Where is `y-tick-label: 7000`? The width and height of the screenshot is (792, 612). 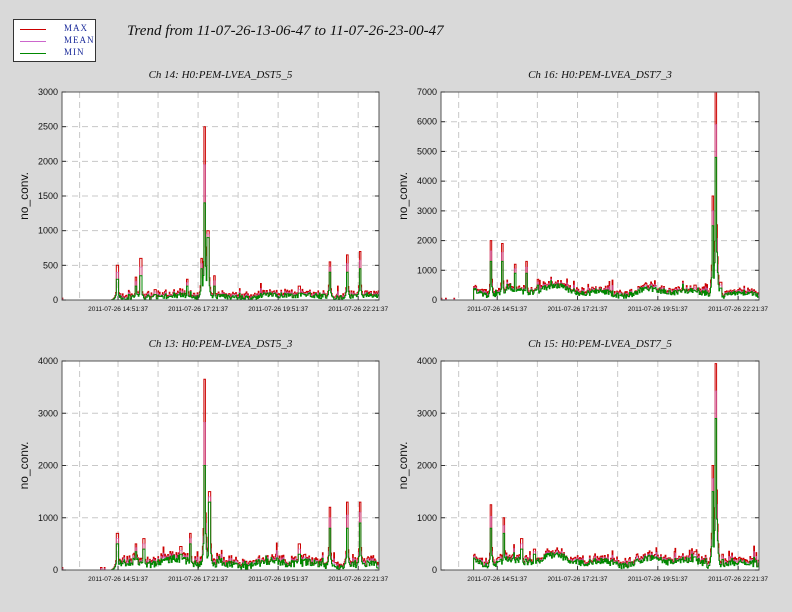 y-tick-label: 7000 is located at coordinates (427, 92).